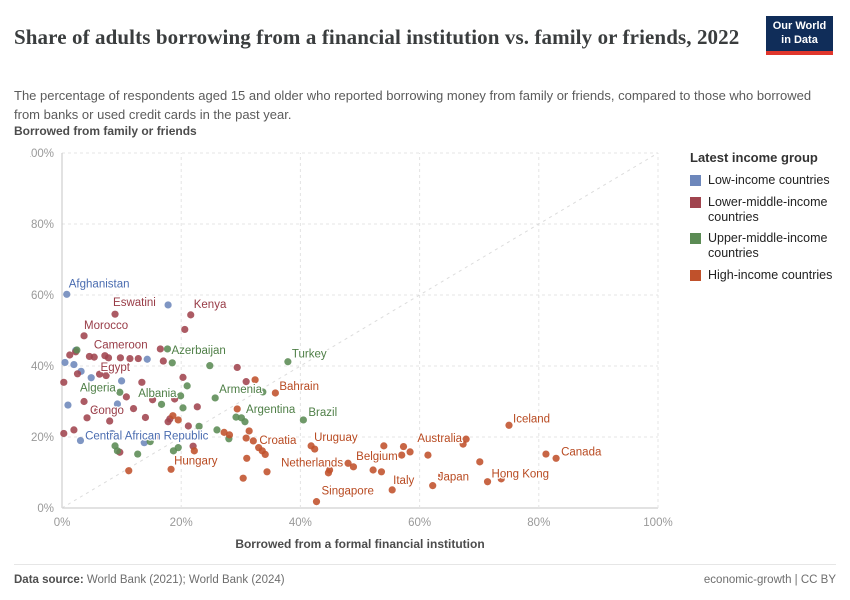 Image resolution: width=850 pixels, height=600 pixels. What do you see at coordinates (171, 469) in the screenshot?
I see `data-point-hungary` at bounding box center [171, 469].